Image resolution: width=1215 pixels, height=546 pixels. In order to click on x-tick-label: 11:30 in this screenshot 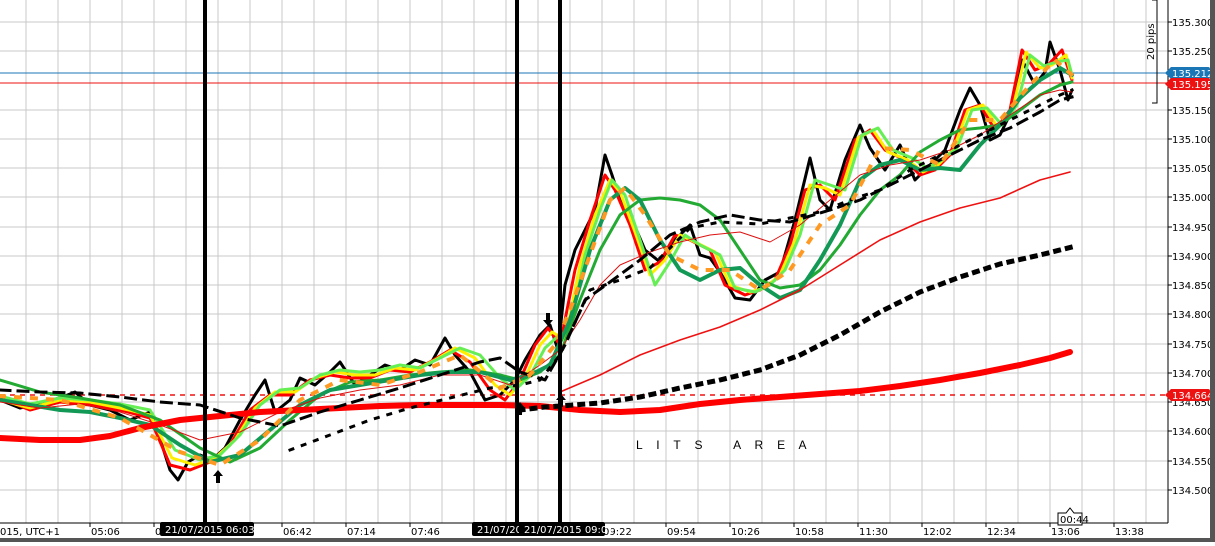, I will do `click(873, 532)`.